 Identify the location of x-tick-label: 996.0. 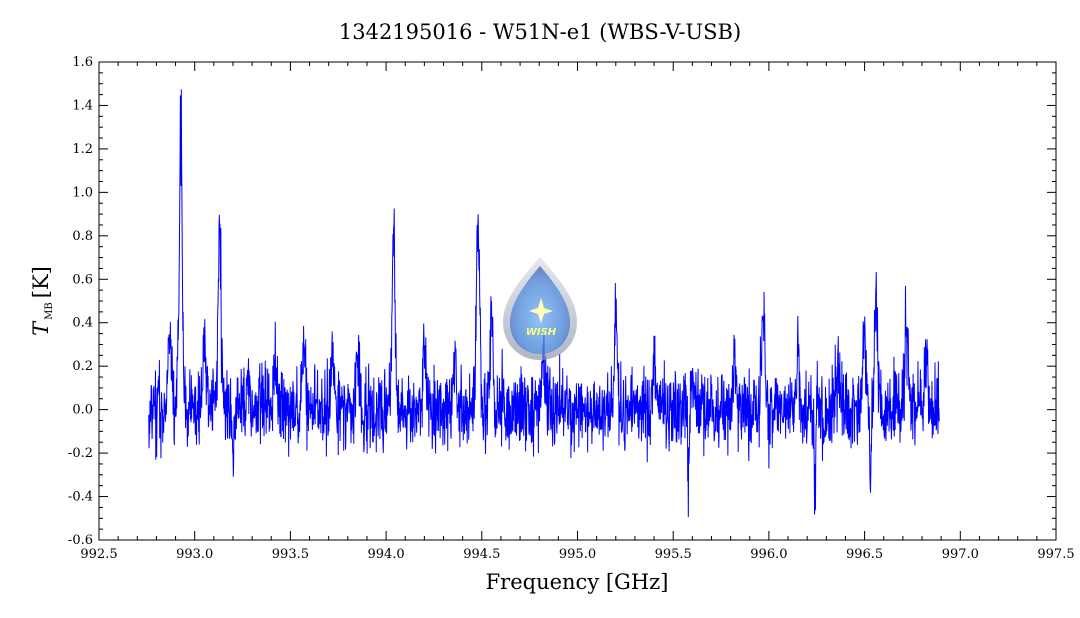
(768, 554).